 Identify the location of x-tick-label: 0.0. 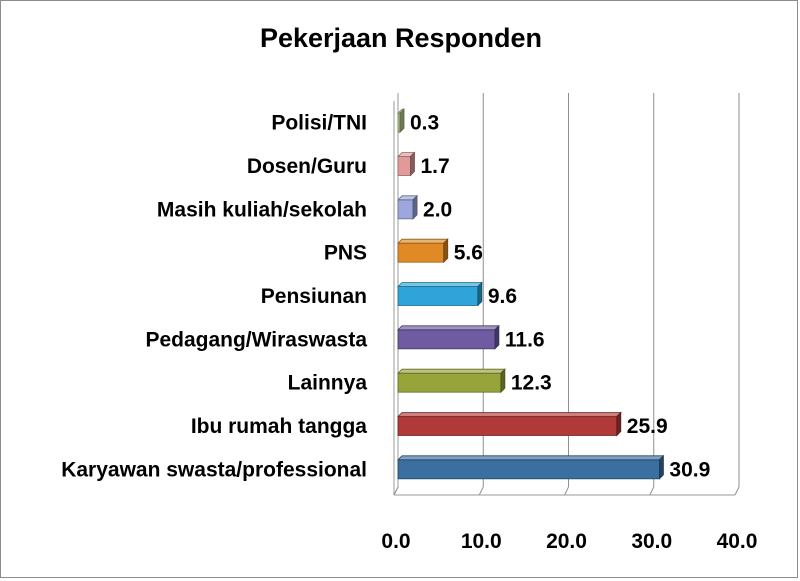
(395, 541).